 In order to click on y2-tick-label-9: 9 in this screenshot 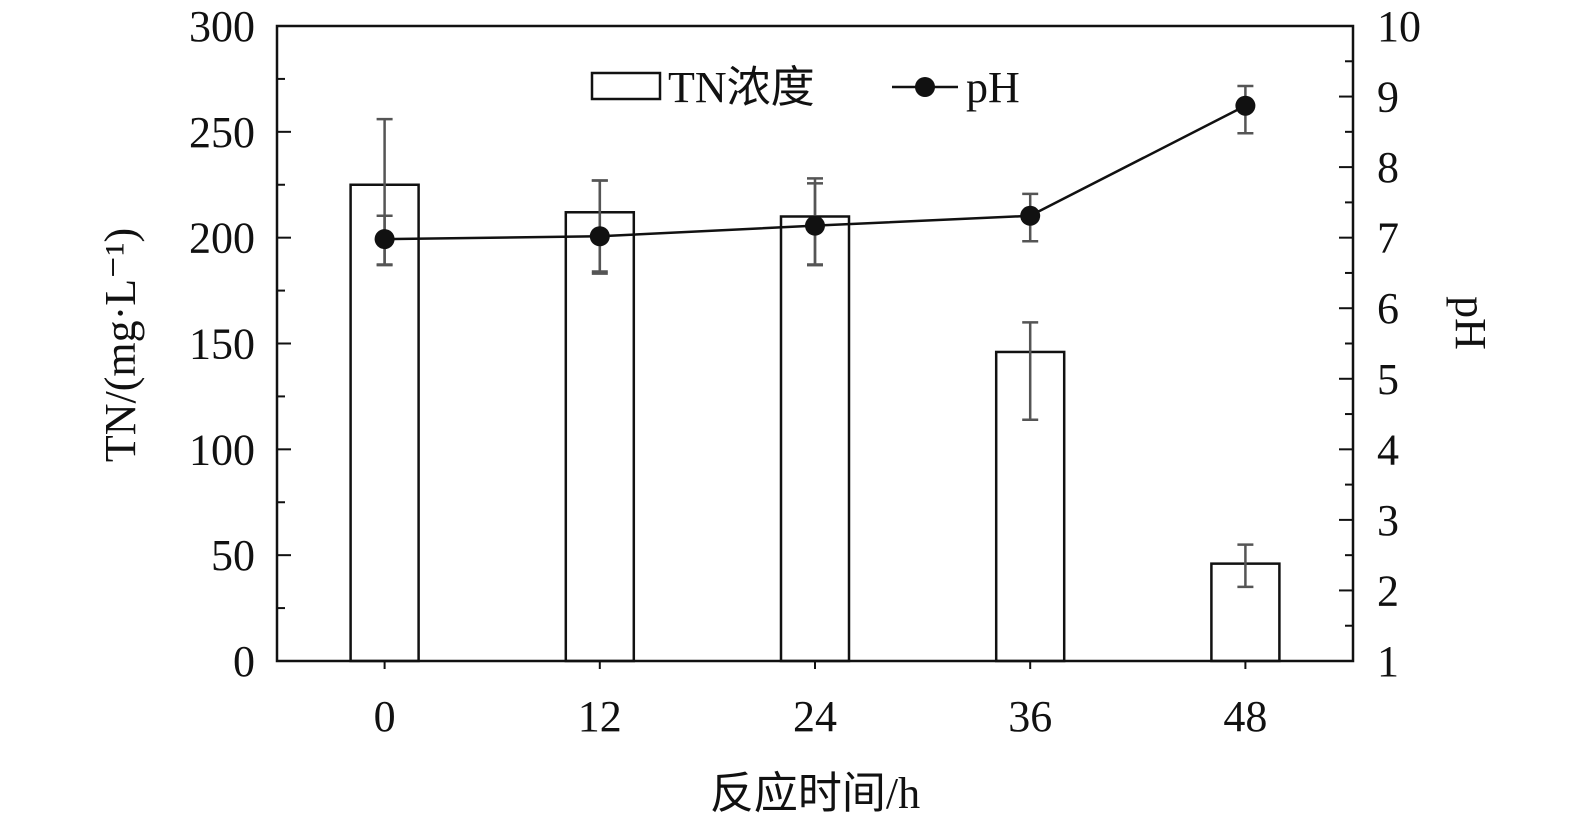, I will do `click(1388, 97)`.